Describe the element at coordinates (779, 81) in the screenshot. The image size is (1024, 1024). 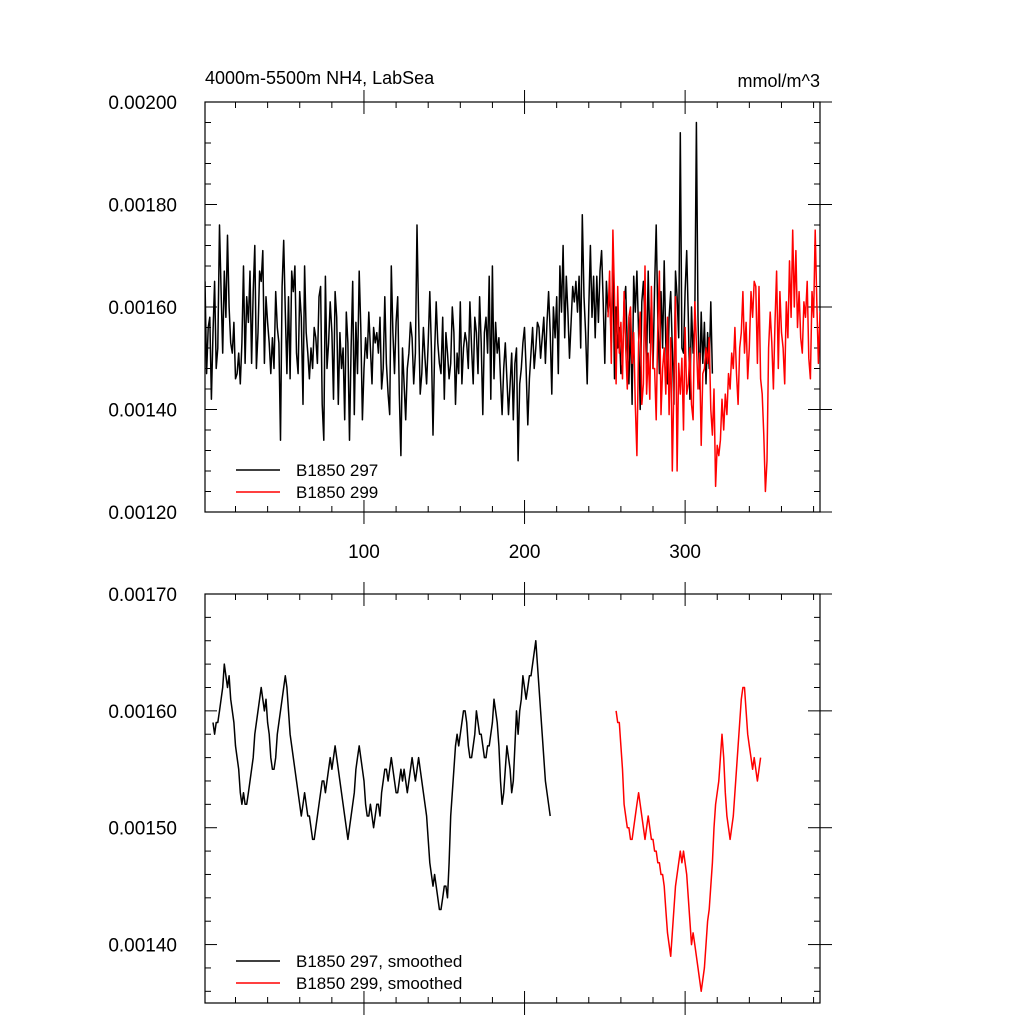
I see `top-chart-units: mmol/m^3` at that location.